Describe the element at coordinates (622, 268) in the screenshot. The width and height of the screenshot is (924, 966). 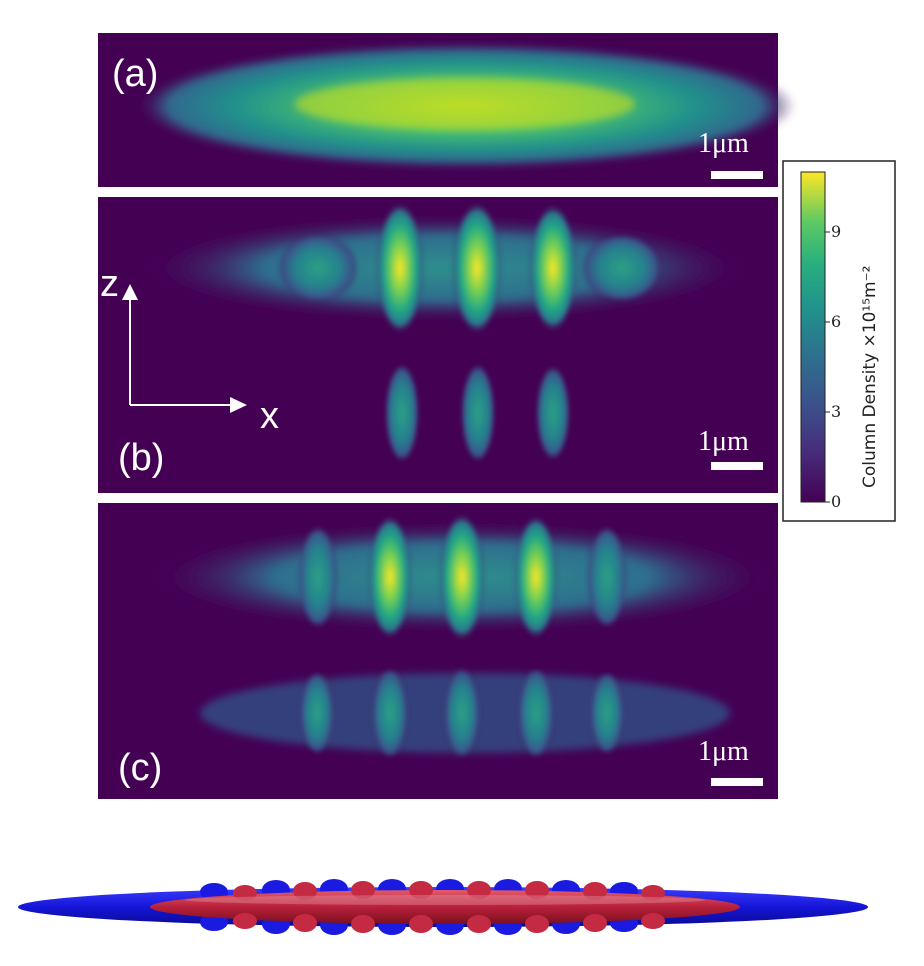
I see `panel-b-upper-side-right` at that location.